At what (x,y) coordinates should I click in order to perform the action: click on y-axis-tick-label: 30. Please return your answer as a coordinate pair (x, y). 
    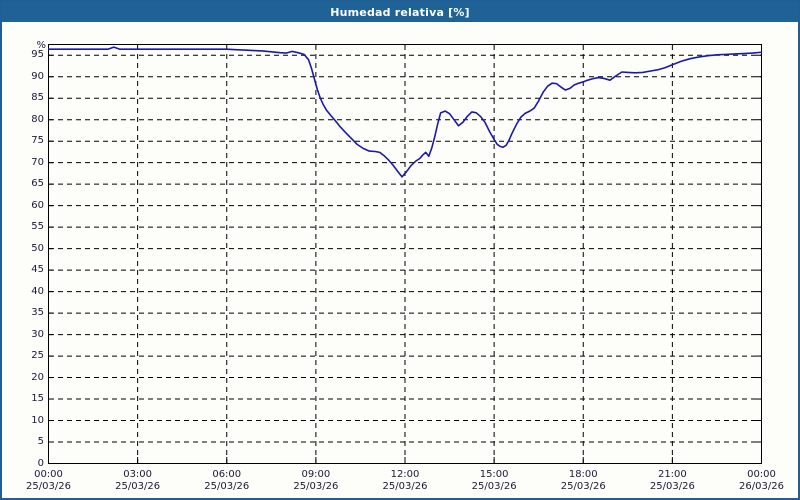
    Looking at the image, I should click on (37, 334).